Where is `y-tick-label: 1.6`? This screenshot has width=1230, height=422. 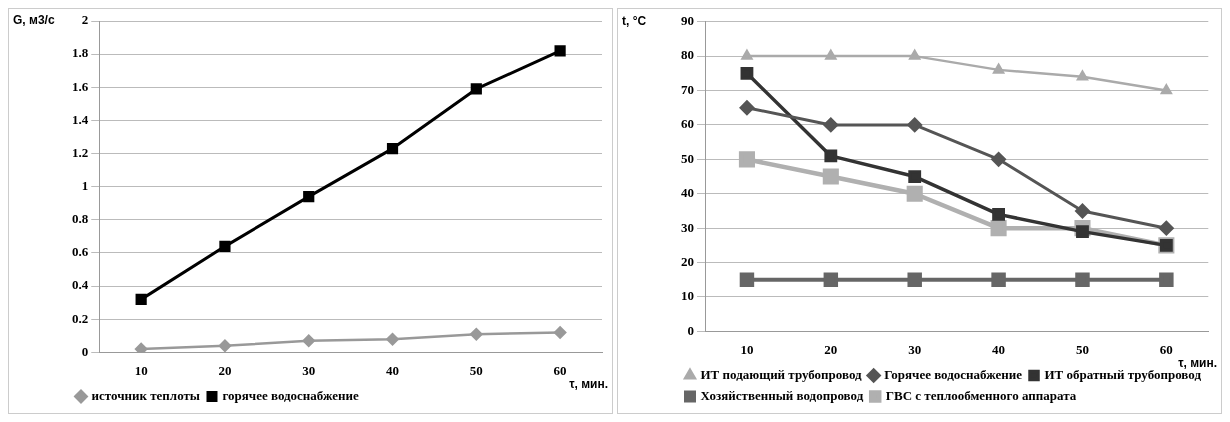 y-tick-label: 1.6 is located at coordinates (80, 86).